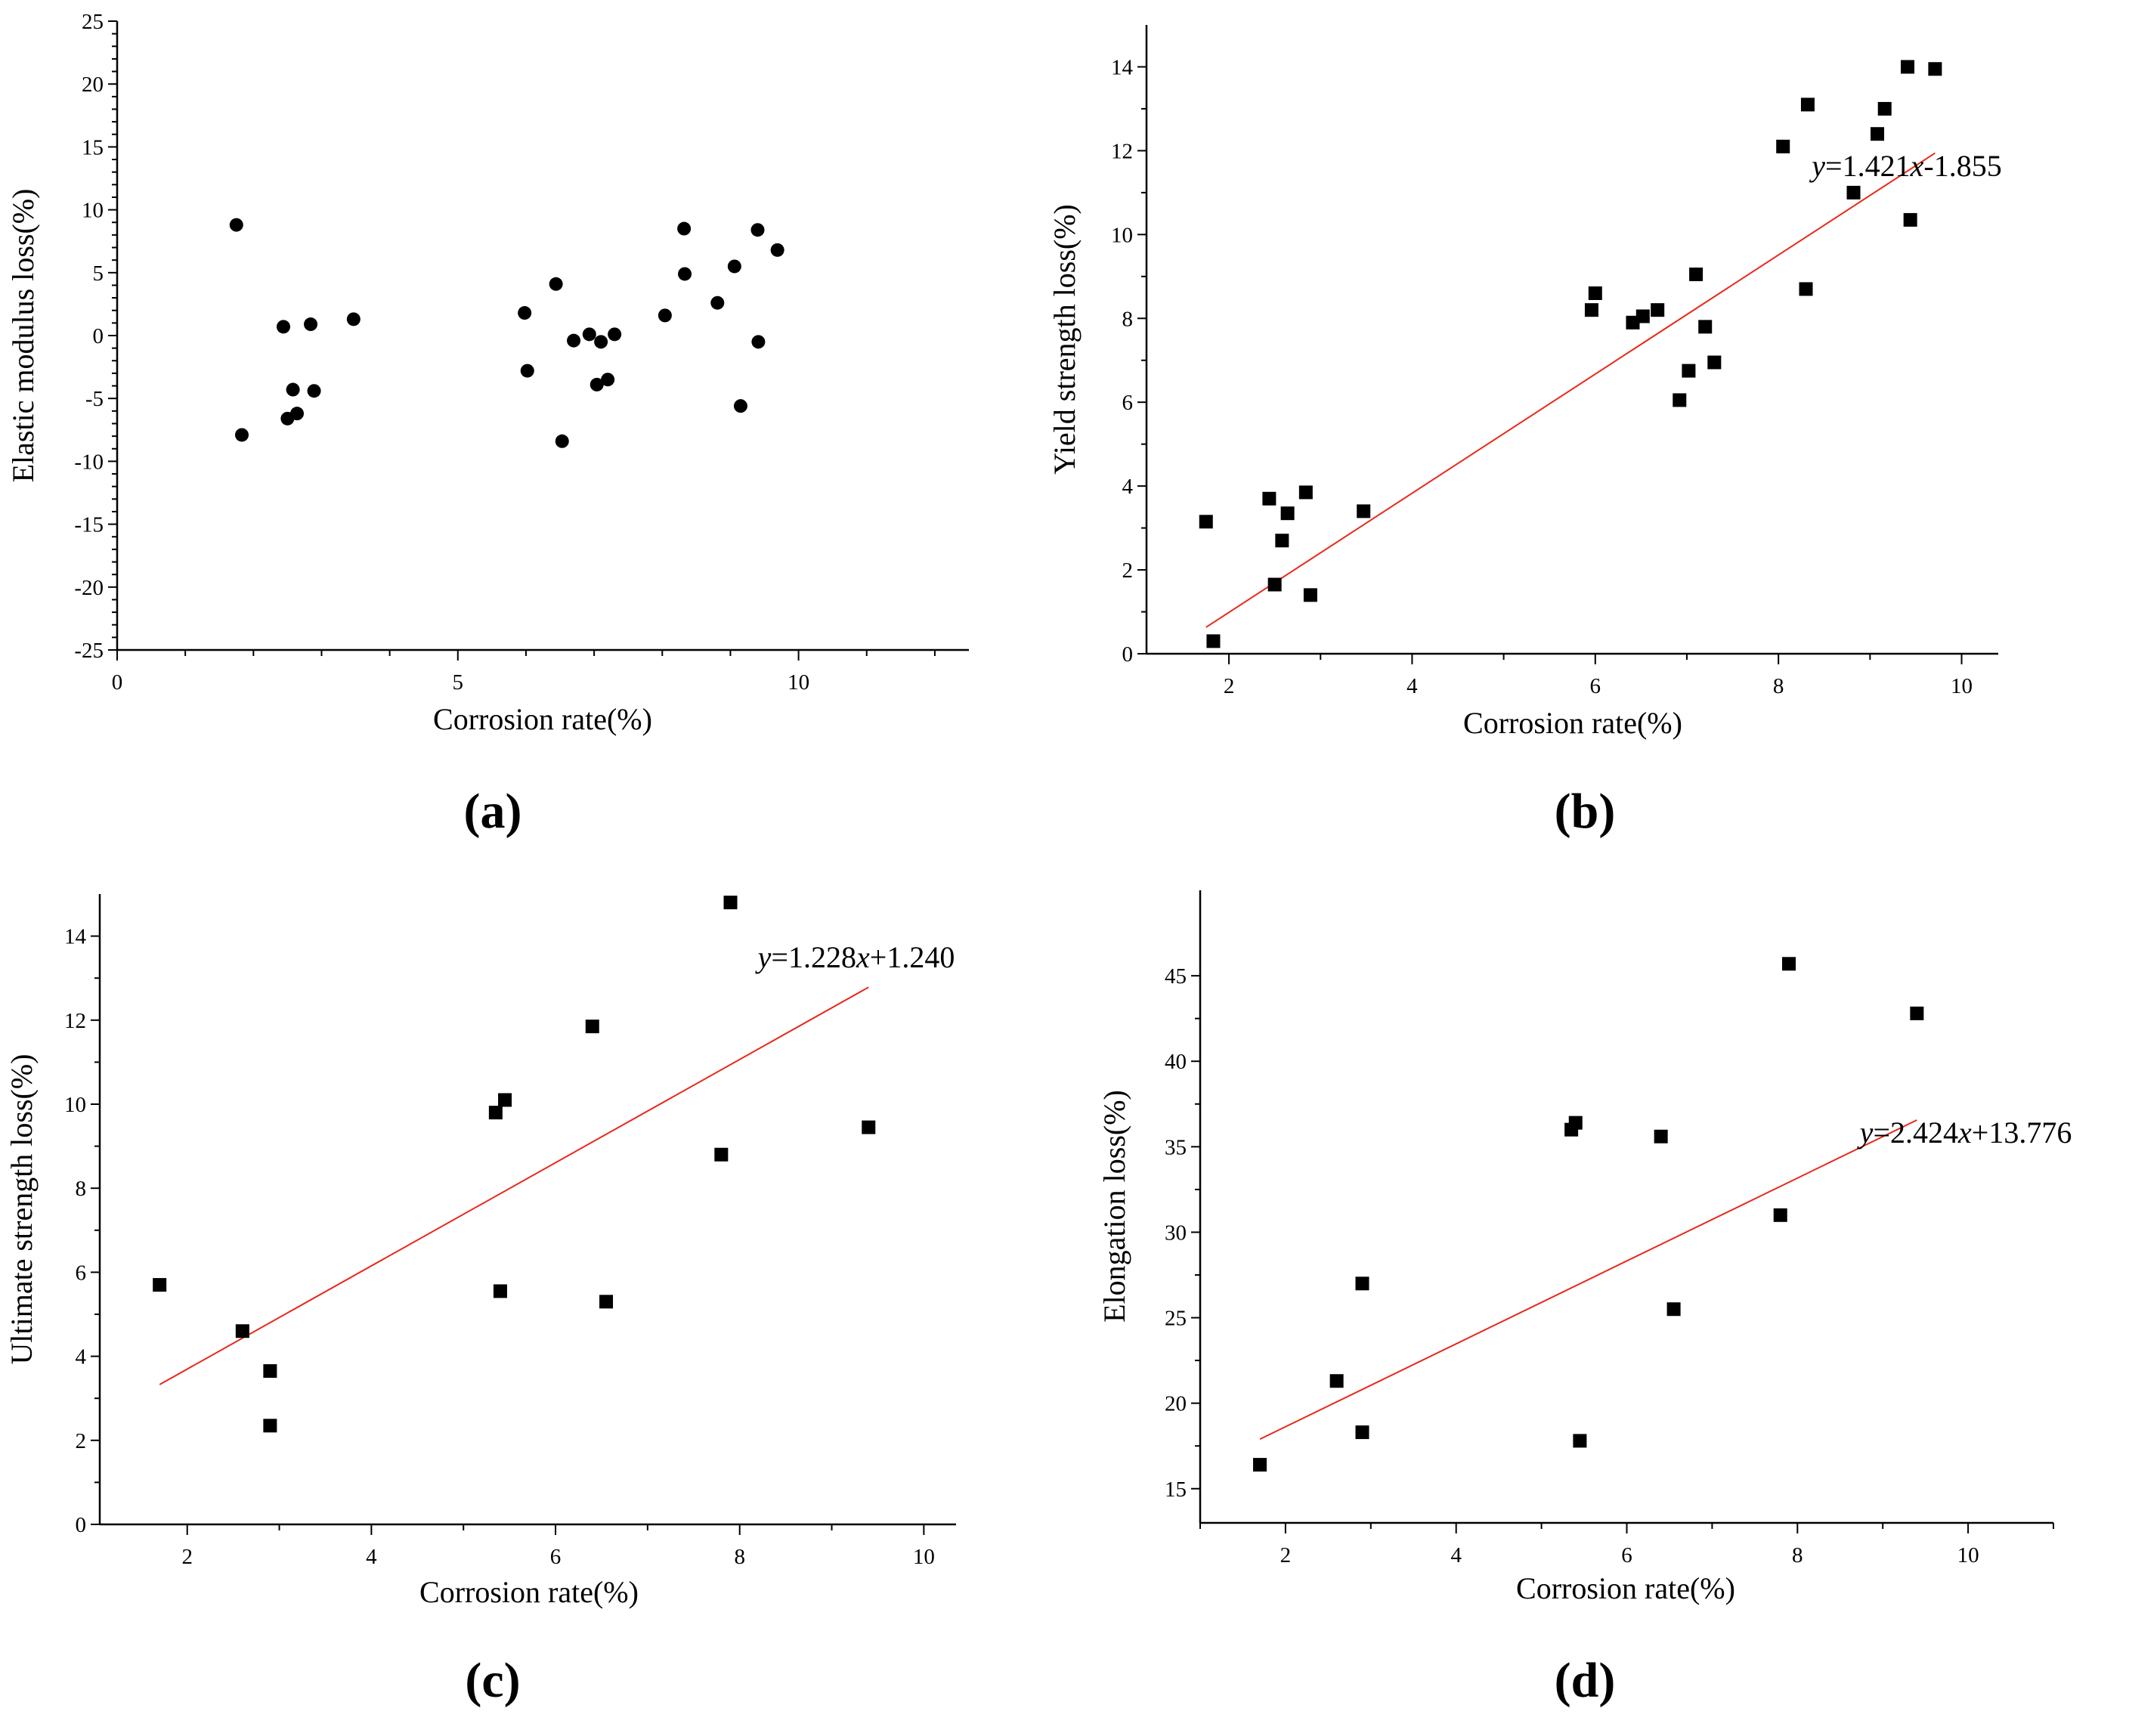 This screenshot has width=2129, height=1736. Describe the element at coordinates (89, 651) in the screenshot. I see `y-tick-label: -25` at that location.